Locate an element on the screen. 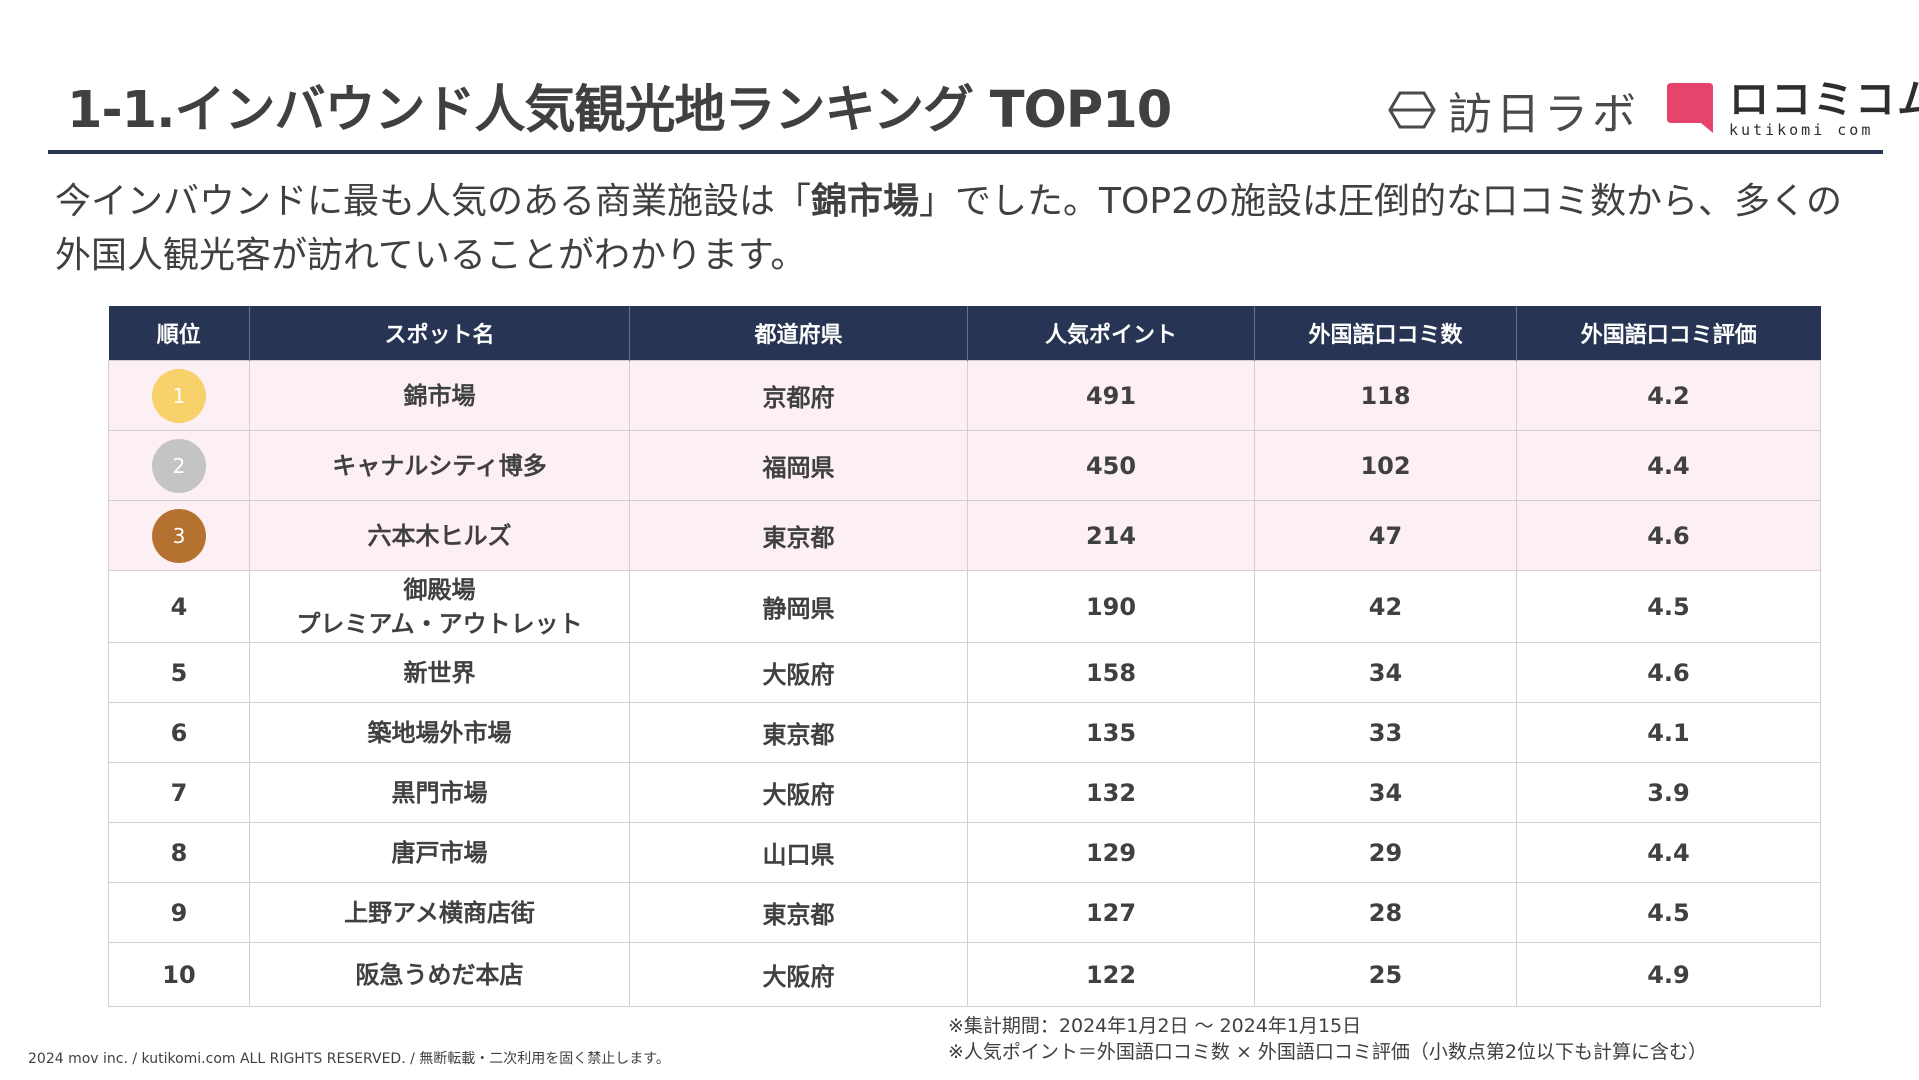  header-rank: 順位 is located at coordinates (179, 333).